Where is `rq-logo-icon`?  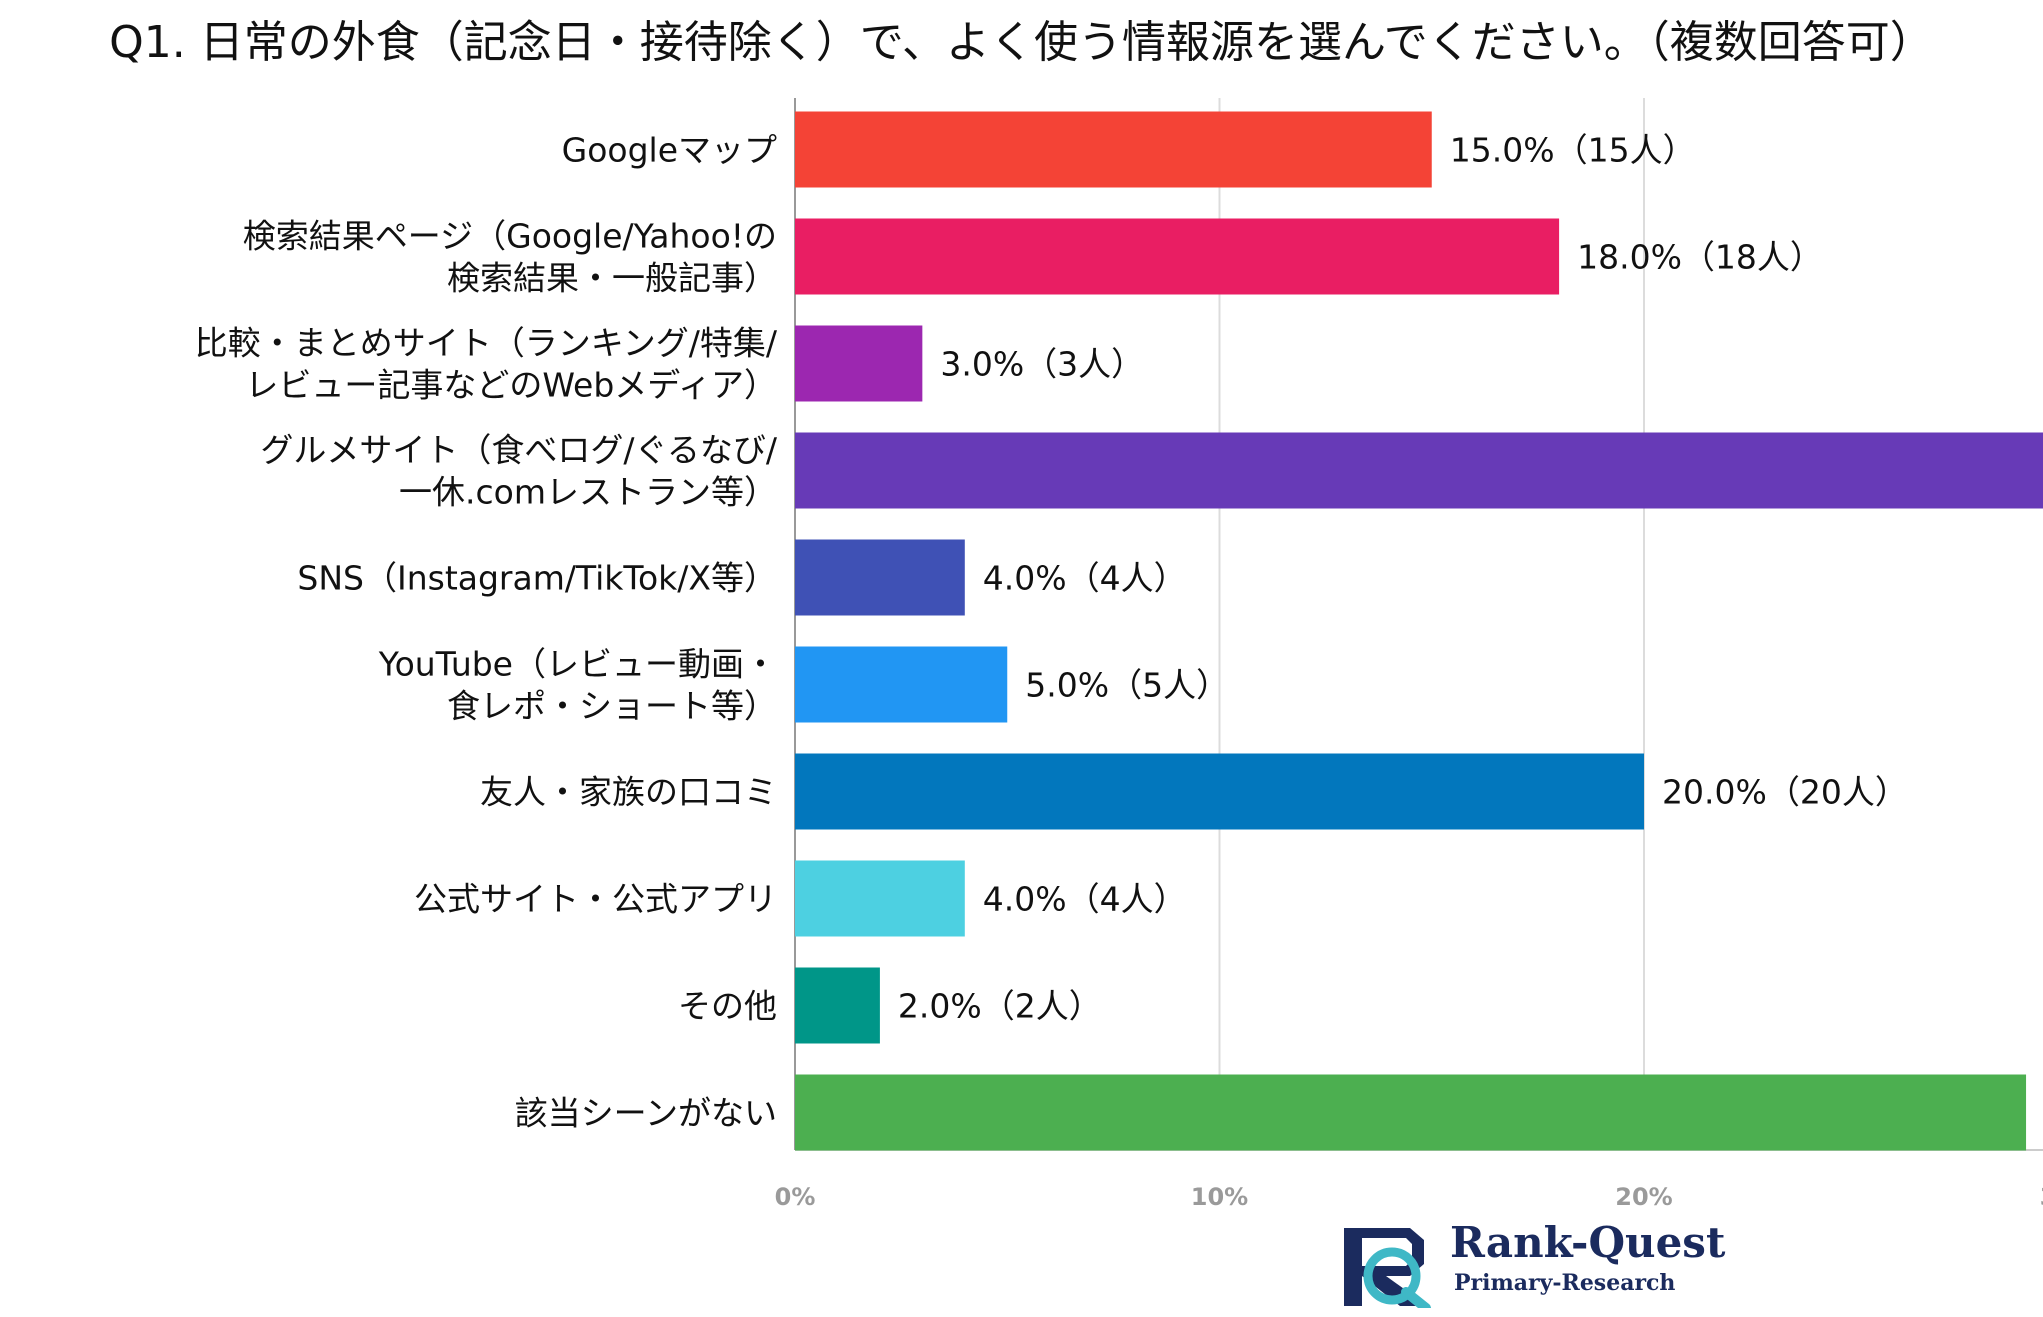 rq-logo-icon is located at coordinates (1387, 1270).